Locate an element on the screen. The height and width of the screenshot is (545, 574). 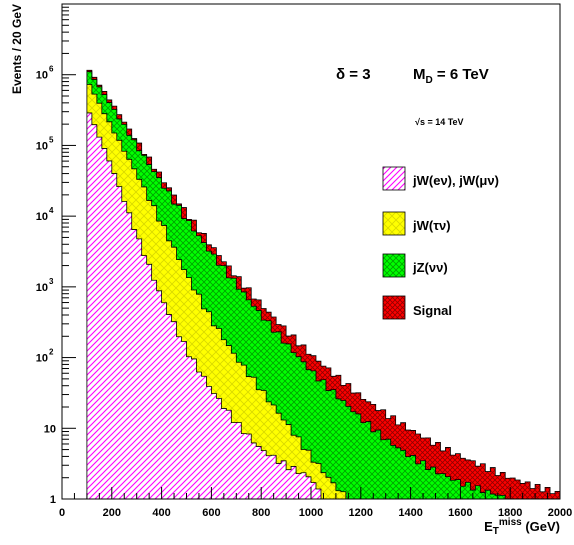
x-tick-label: 1600 is located at coordinates (460, 513).